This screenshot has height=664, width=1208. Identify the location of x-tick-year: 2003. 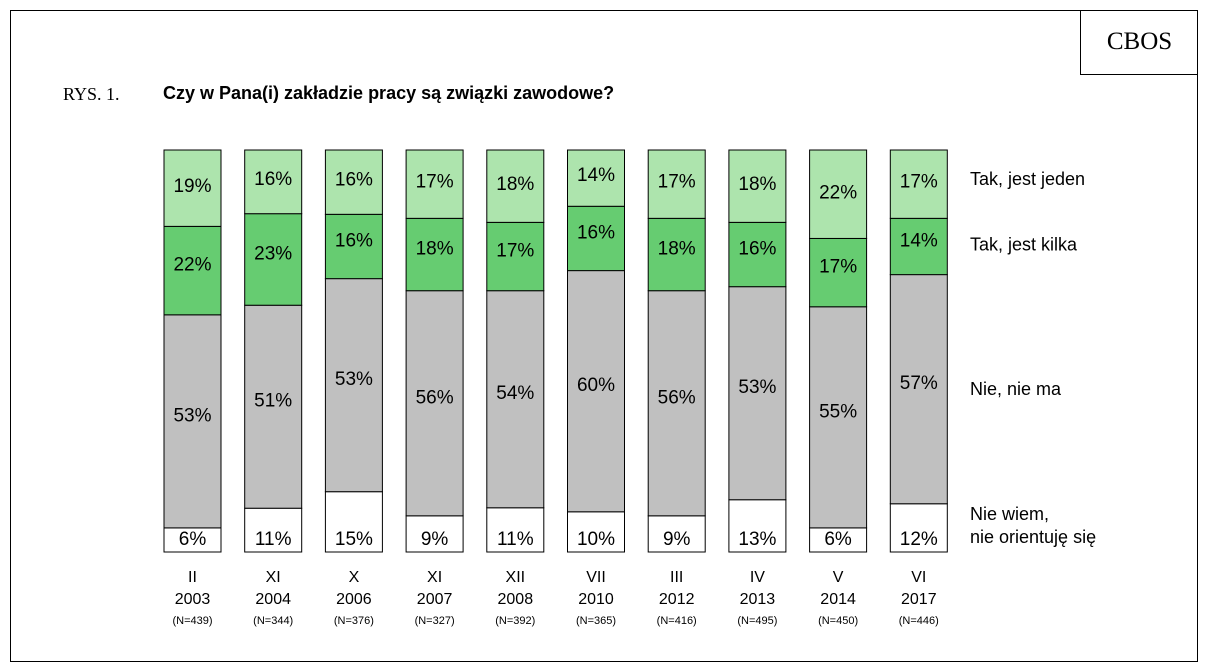
(193, 599).